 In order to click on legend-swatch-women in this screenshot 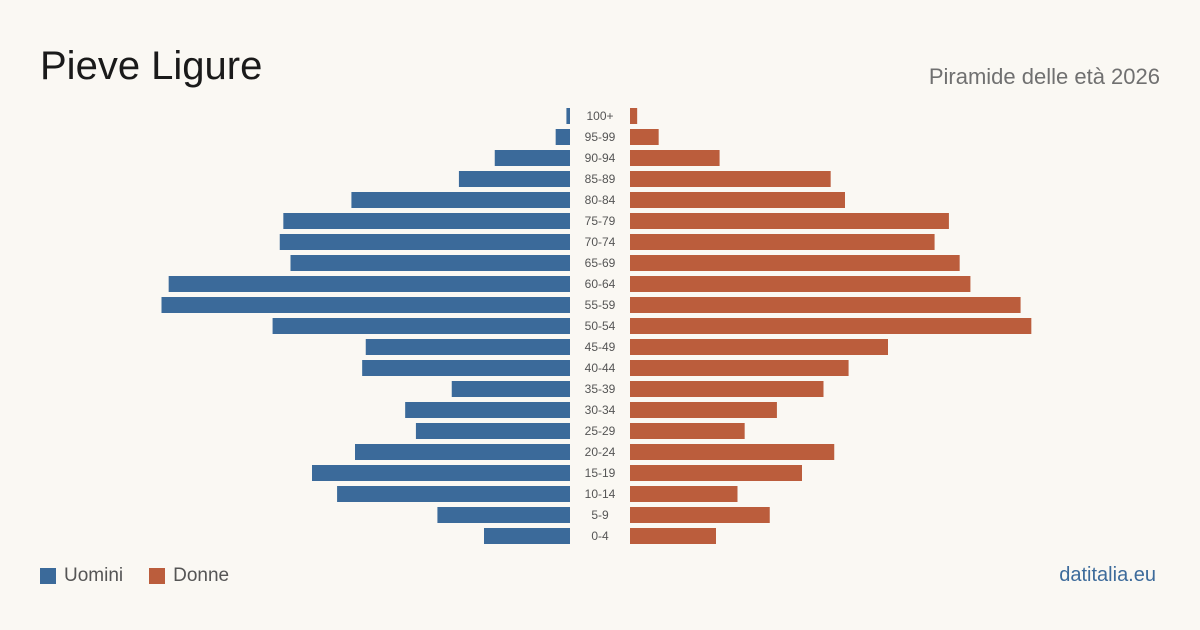, I will do `click(157, 576)`.